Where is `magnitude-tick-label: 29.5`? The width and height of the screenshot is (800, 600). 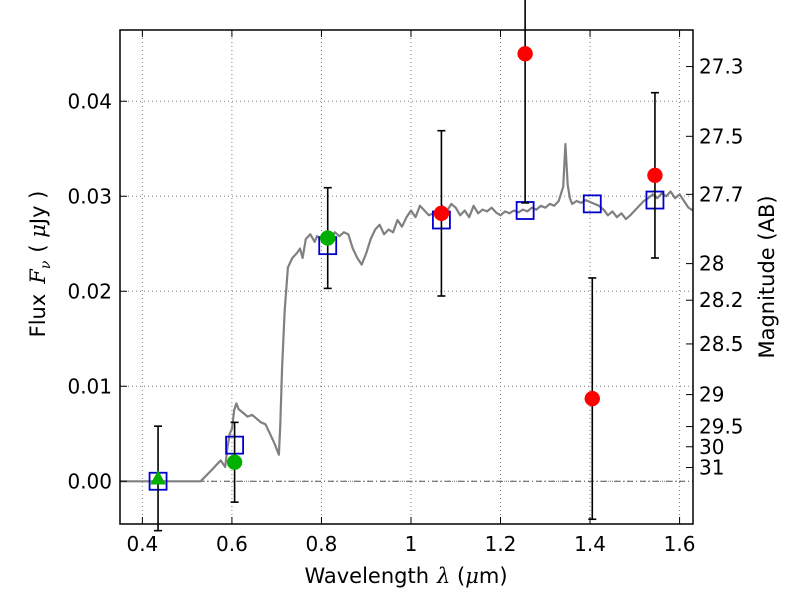 magnitude-tick-label: 29.5 is located at coordinates (721, 427).